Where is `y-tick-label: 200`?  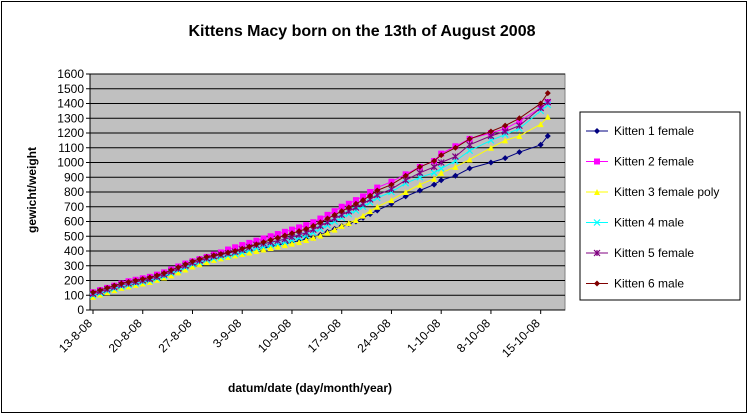 y-tick-label: 200 is located at coordinates (74, 281).